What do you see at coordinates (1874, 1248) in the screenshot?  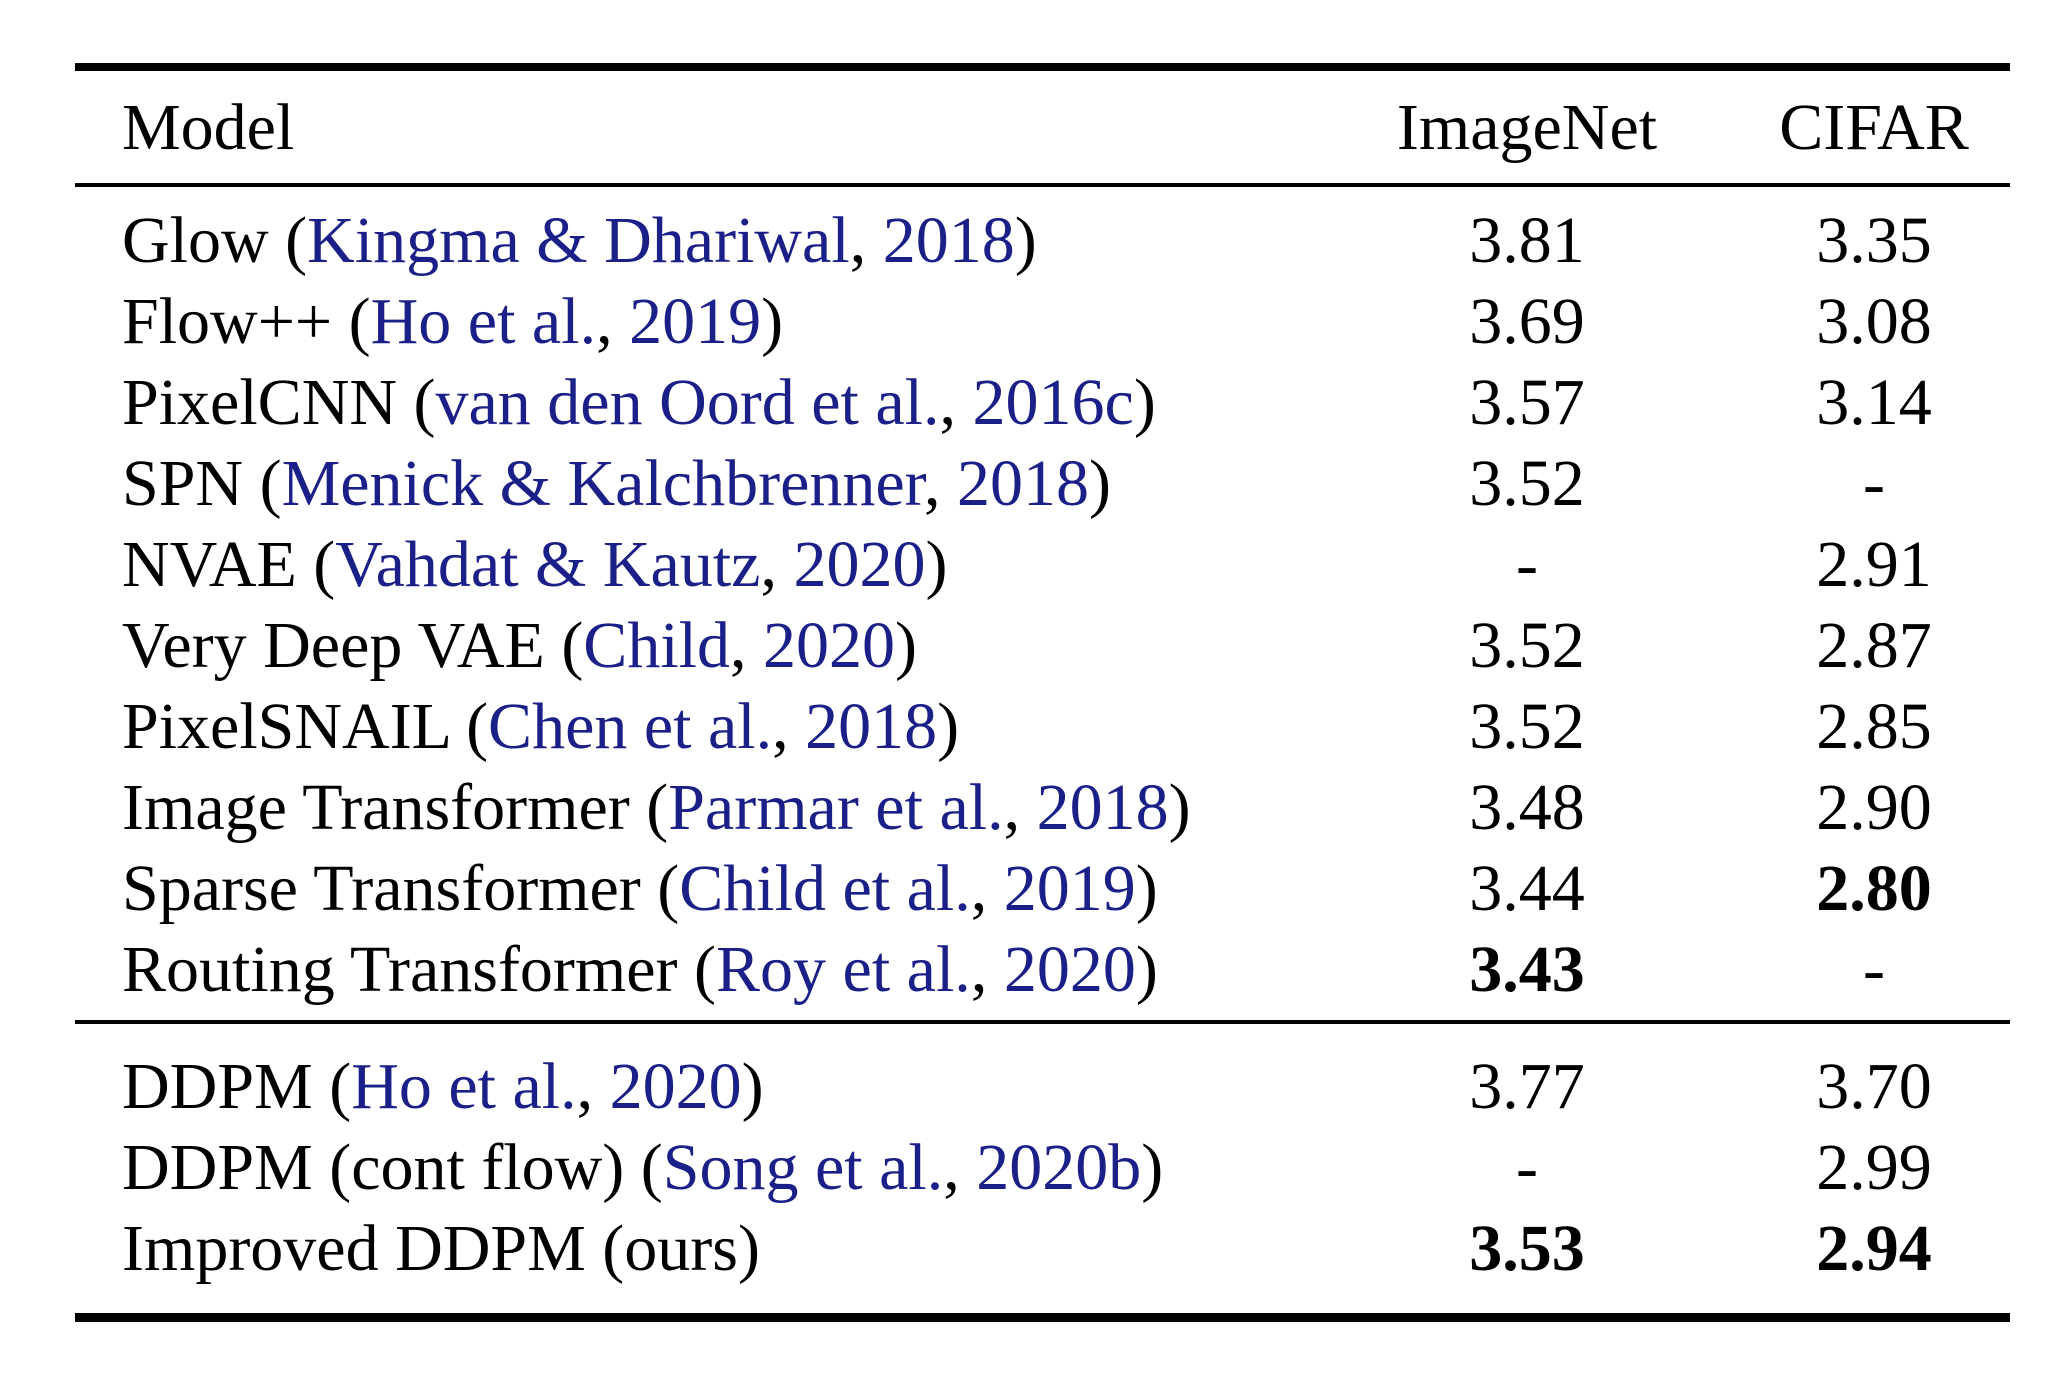 I see `cifar-value: 2.94` at bounding box center [1874, 1248].